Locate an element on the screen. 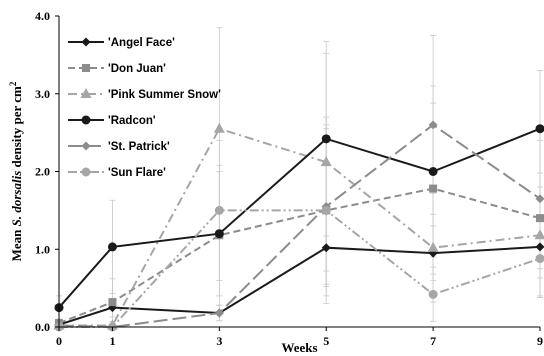 This screenshot has height=356, width=544. data-point-s4-p2 is located at coordinates (219, 313).